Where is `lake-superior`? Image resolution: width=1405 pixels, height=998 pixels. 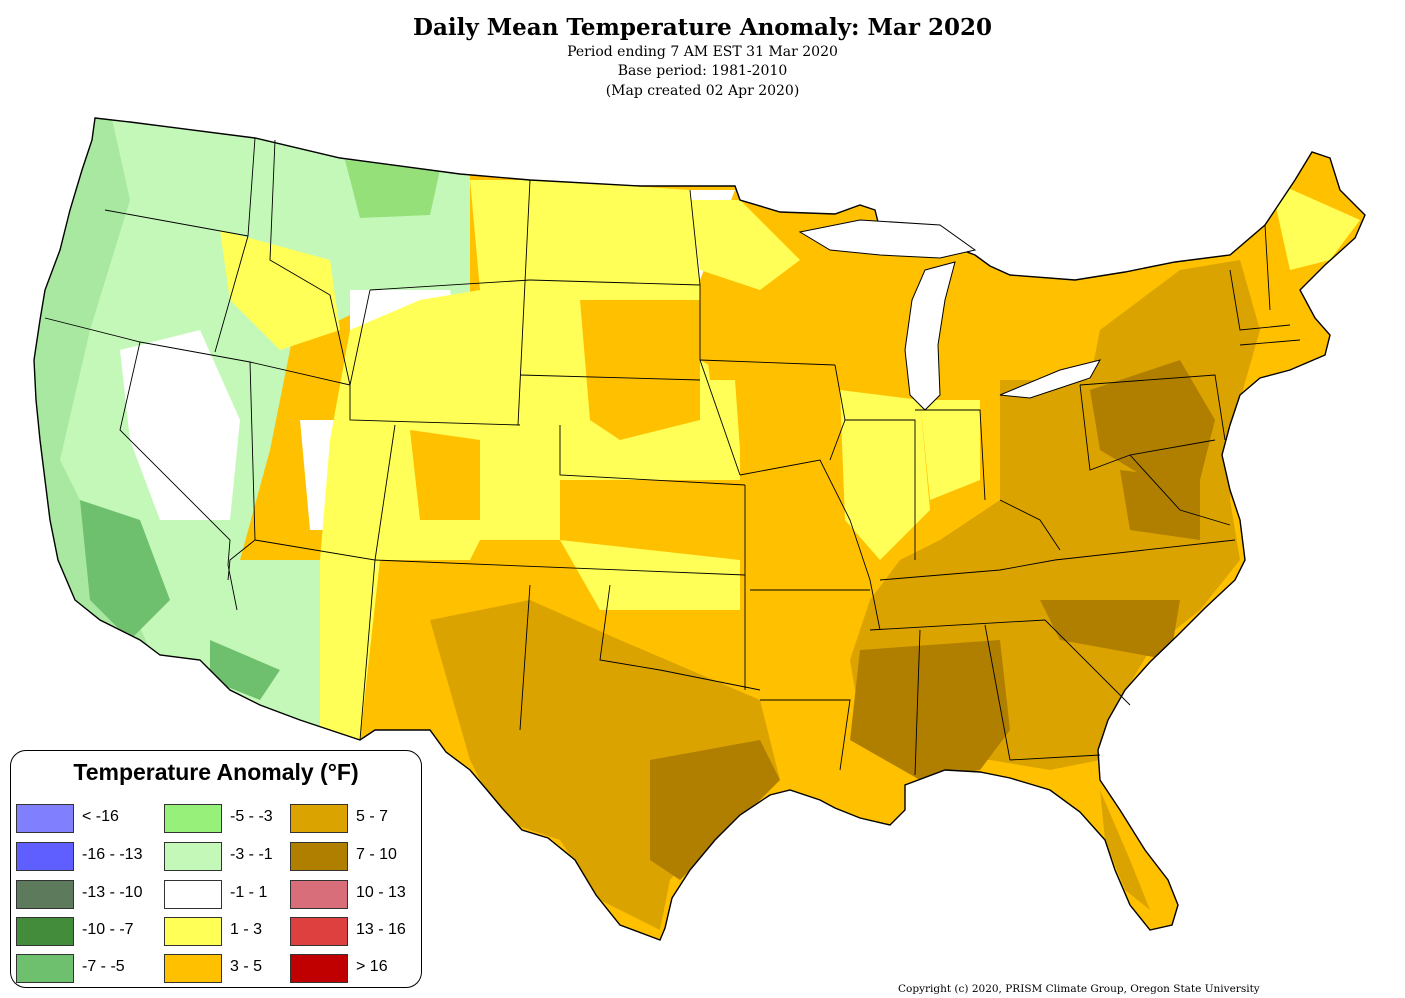
lake-superior is located at coordinates (887, 239).